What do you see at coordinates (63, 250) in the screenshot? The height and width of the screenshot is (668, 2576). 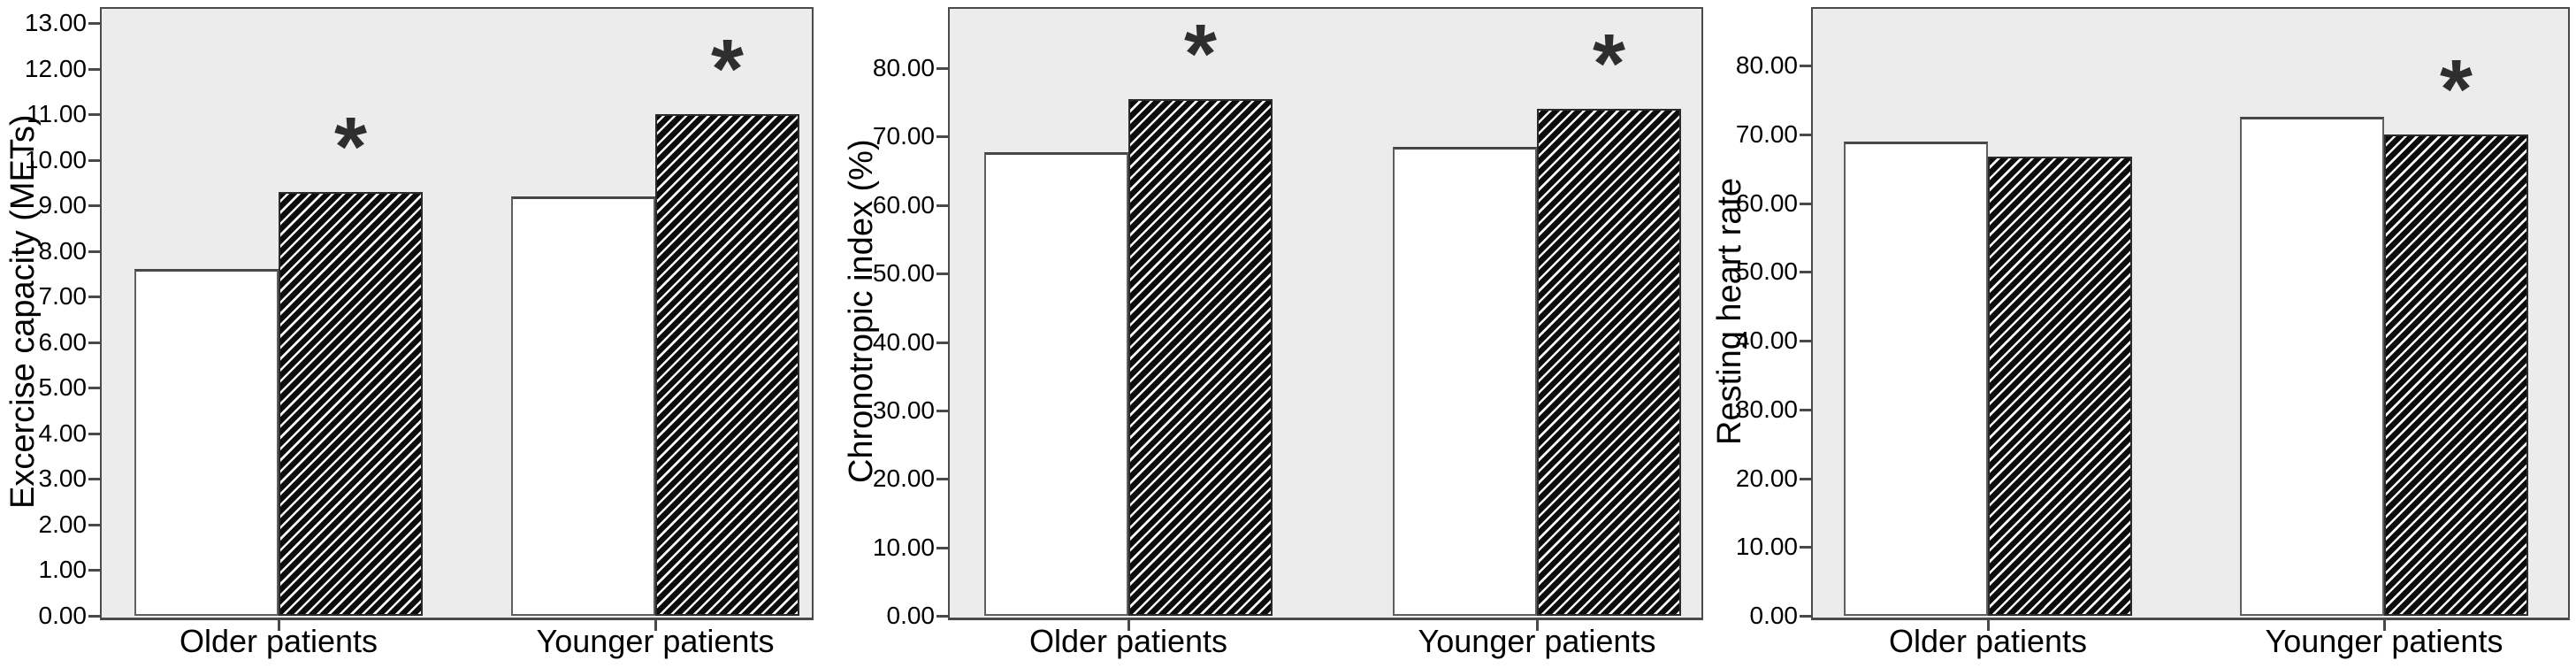 I see `y-tick-label: 8.00` at bounding box center [63, 250].